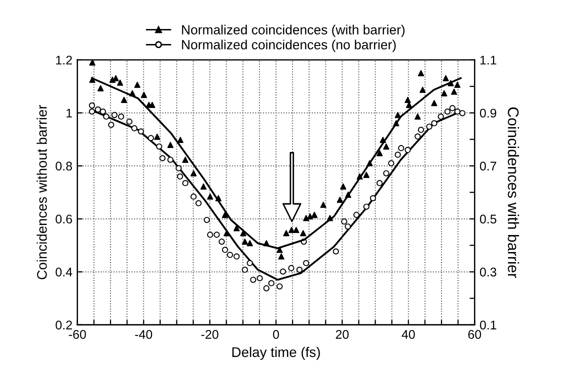  I want to click on y-tick-label: 1, so click(69, 113).